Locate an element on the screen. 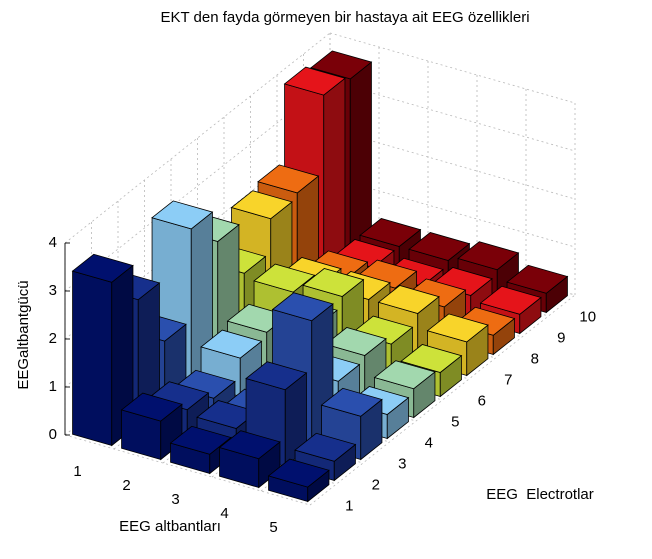  z-tick-label: 4 is located at coordinates (53, 242).